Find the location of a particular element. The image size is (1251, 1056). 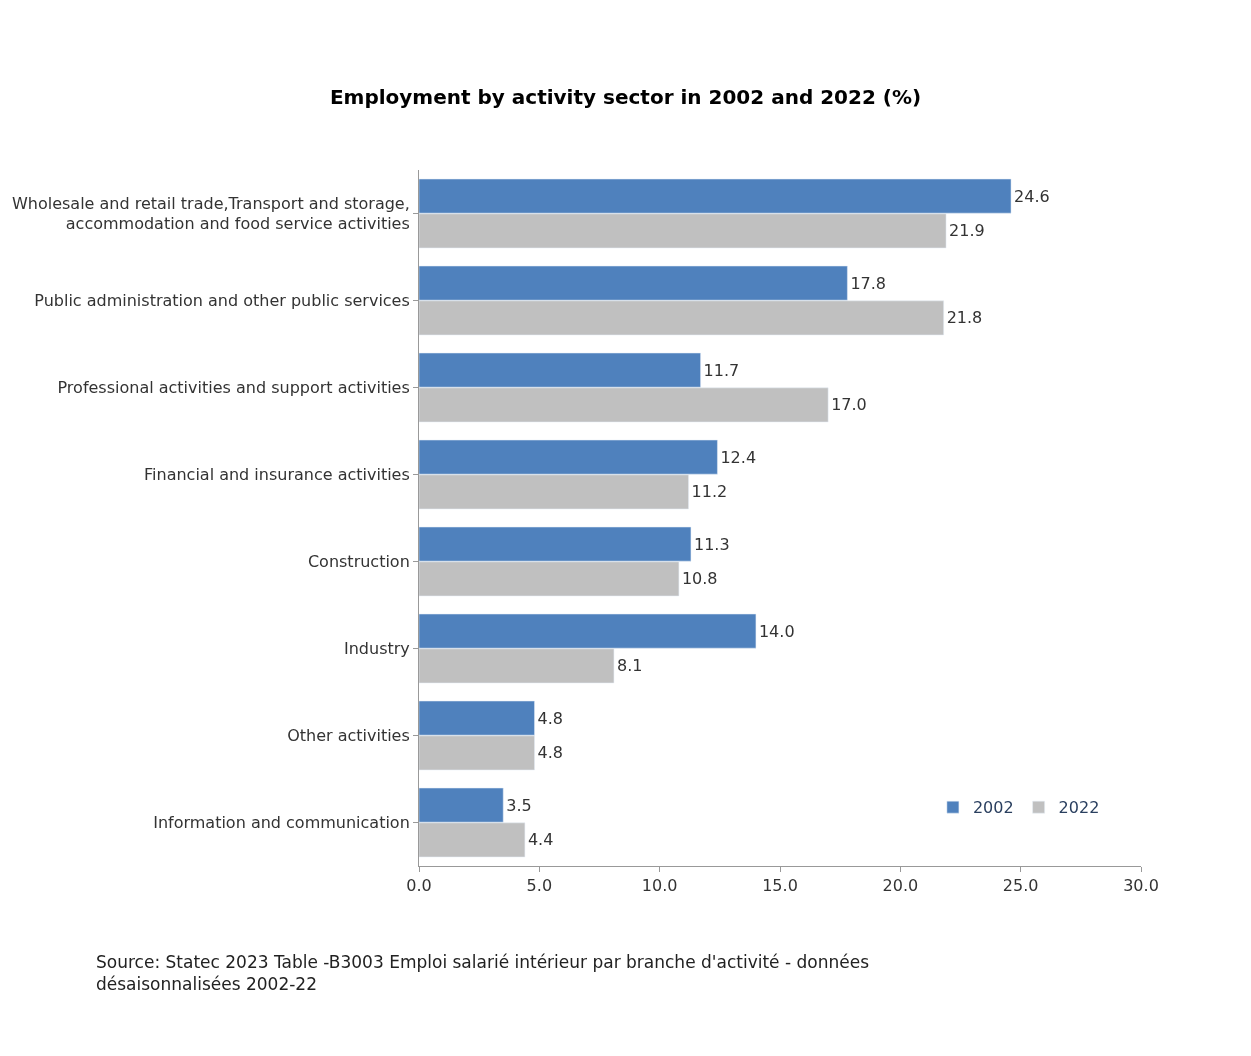

data-label: 21.9 is located at coordinates (967, 231).